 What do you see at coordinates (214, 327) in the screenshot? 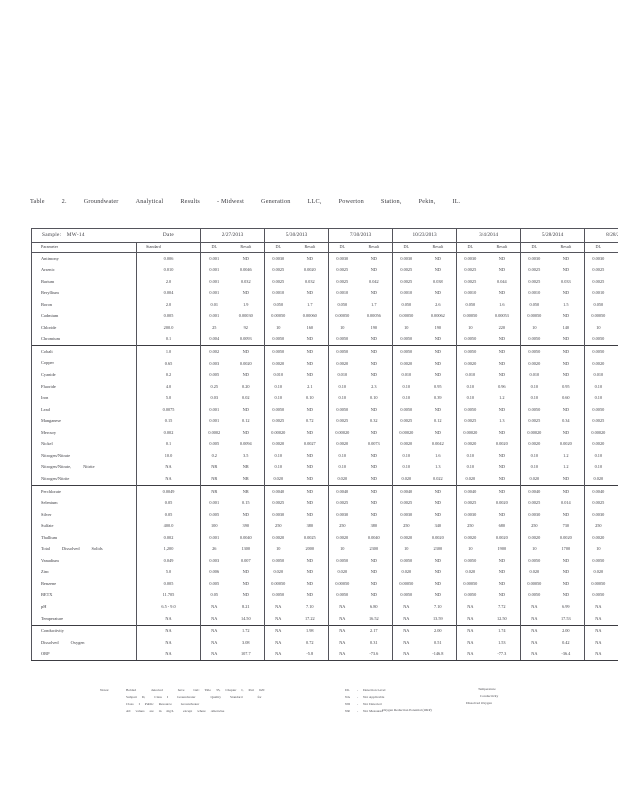
I see `dl-value: 25` at bounding box center [214, 327].